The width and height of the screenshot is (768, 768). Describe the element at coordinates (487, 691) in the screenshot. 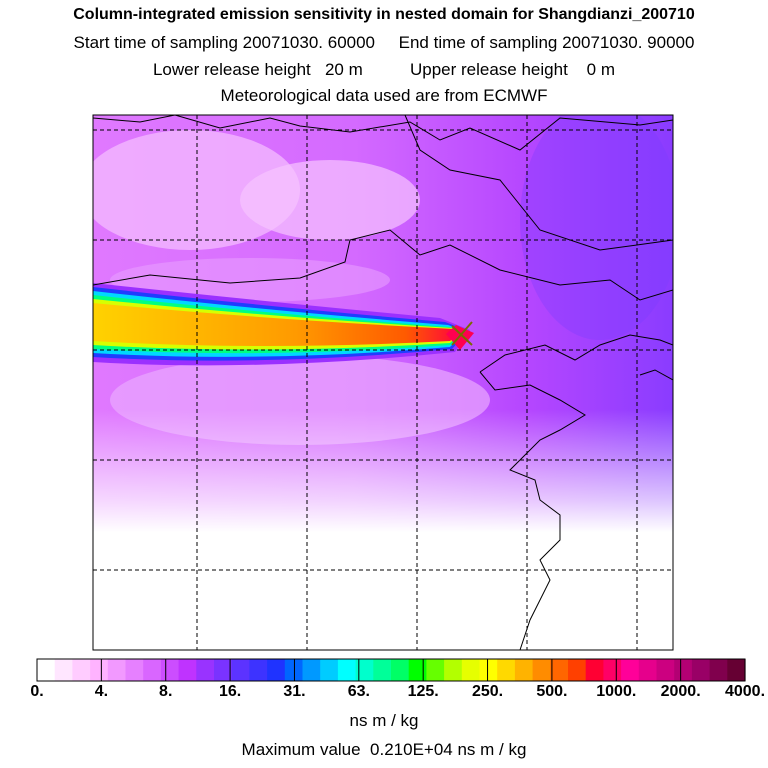

I see `colorbar-tick-label: 250.` at that location.